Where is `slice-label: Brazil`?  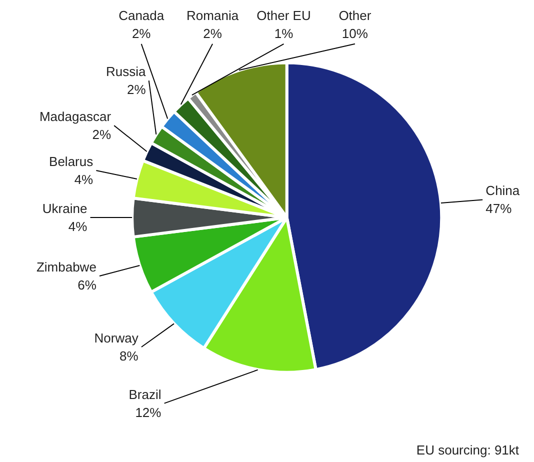
slice-label: Brazil is located at coordinates (145, 394).